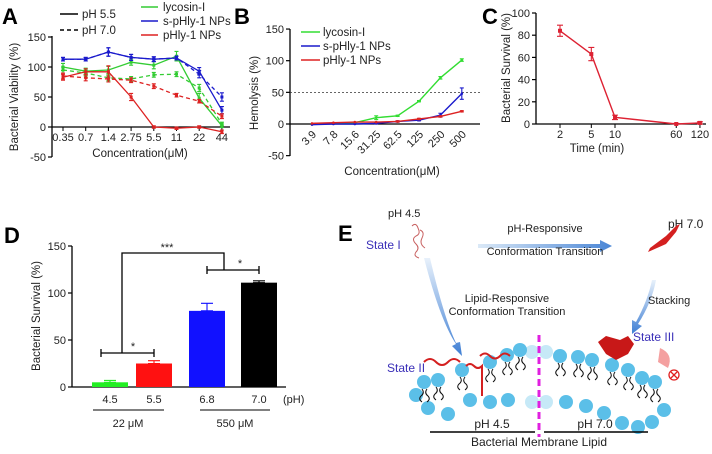 The height and width of the screenshot is (454, 712). What do you see at coordinates (527, 125) in the screenshot?
I see `y-tick-label: 0` at bounding box center [527, 125].